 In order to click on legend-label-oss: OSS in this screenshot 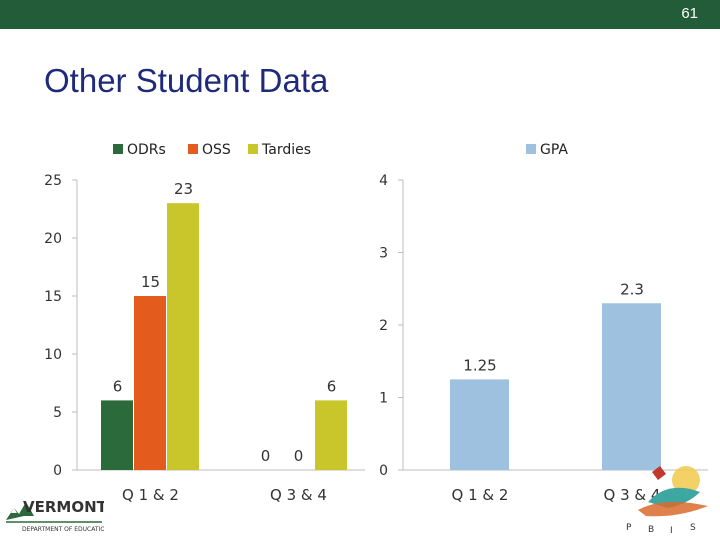, I will do `click(216, 150)`.